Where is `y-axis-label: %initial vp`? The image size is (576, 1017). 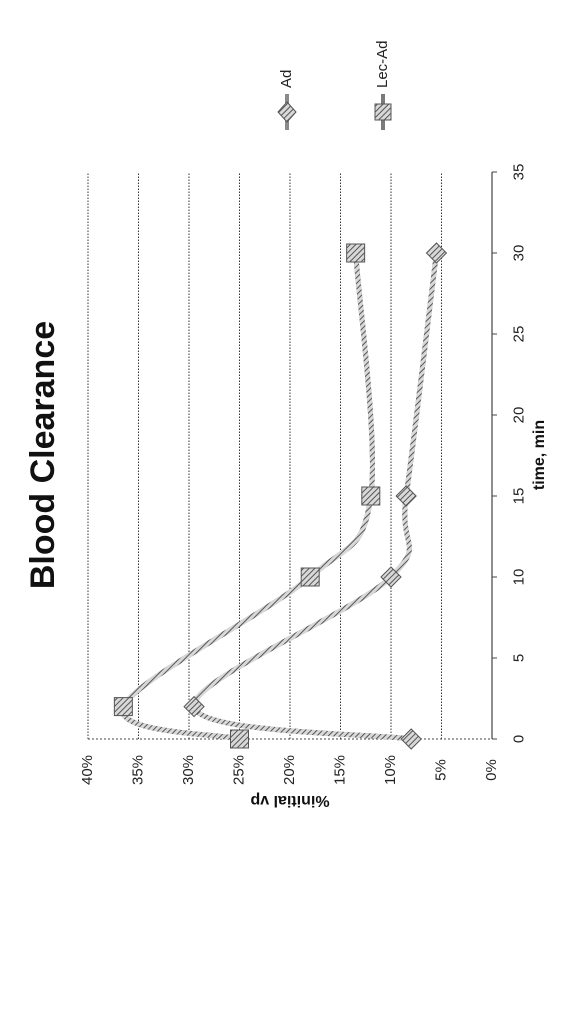 y-axis-label: %initial vp is located at coordinates (289, 800).